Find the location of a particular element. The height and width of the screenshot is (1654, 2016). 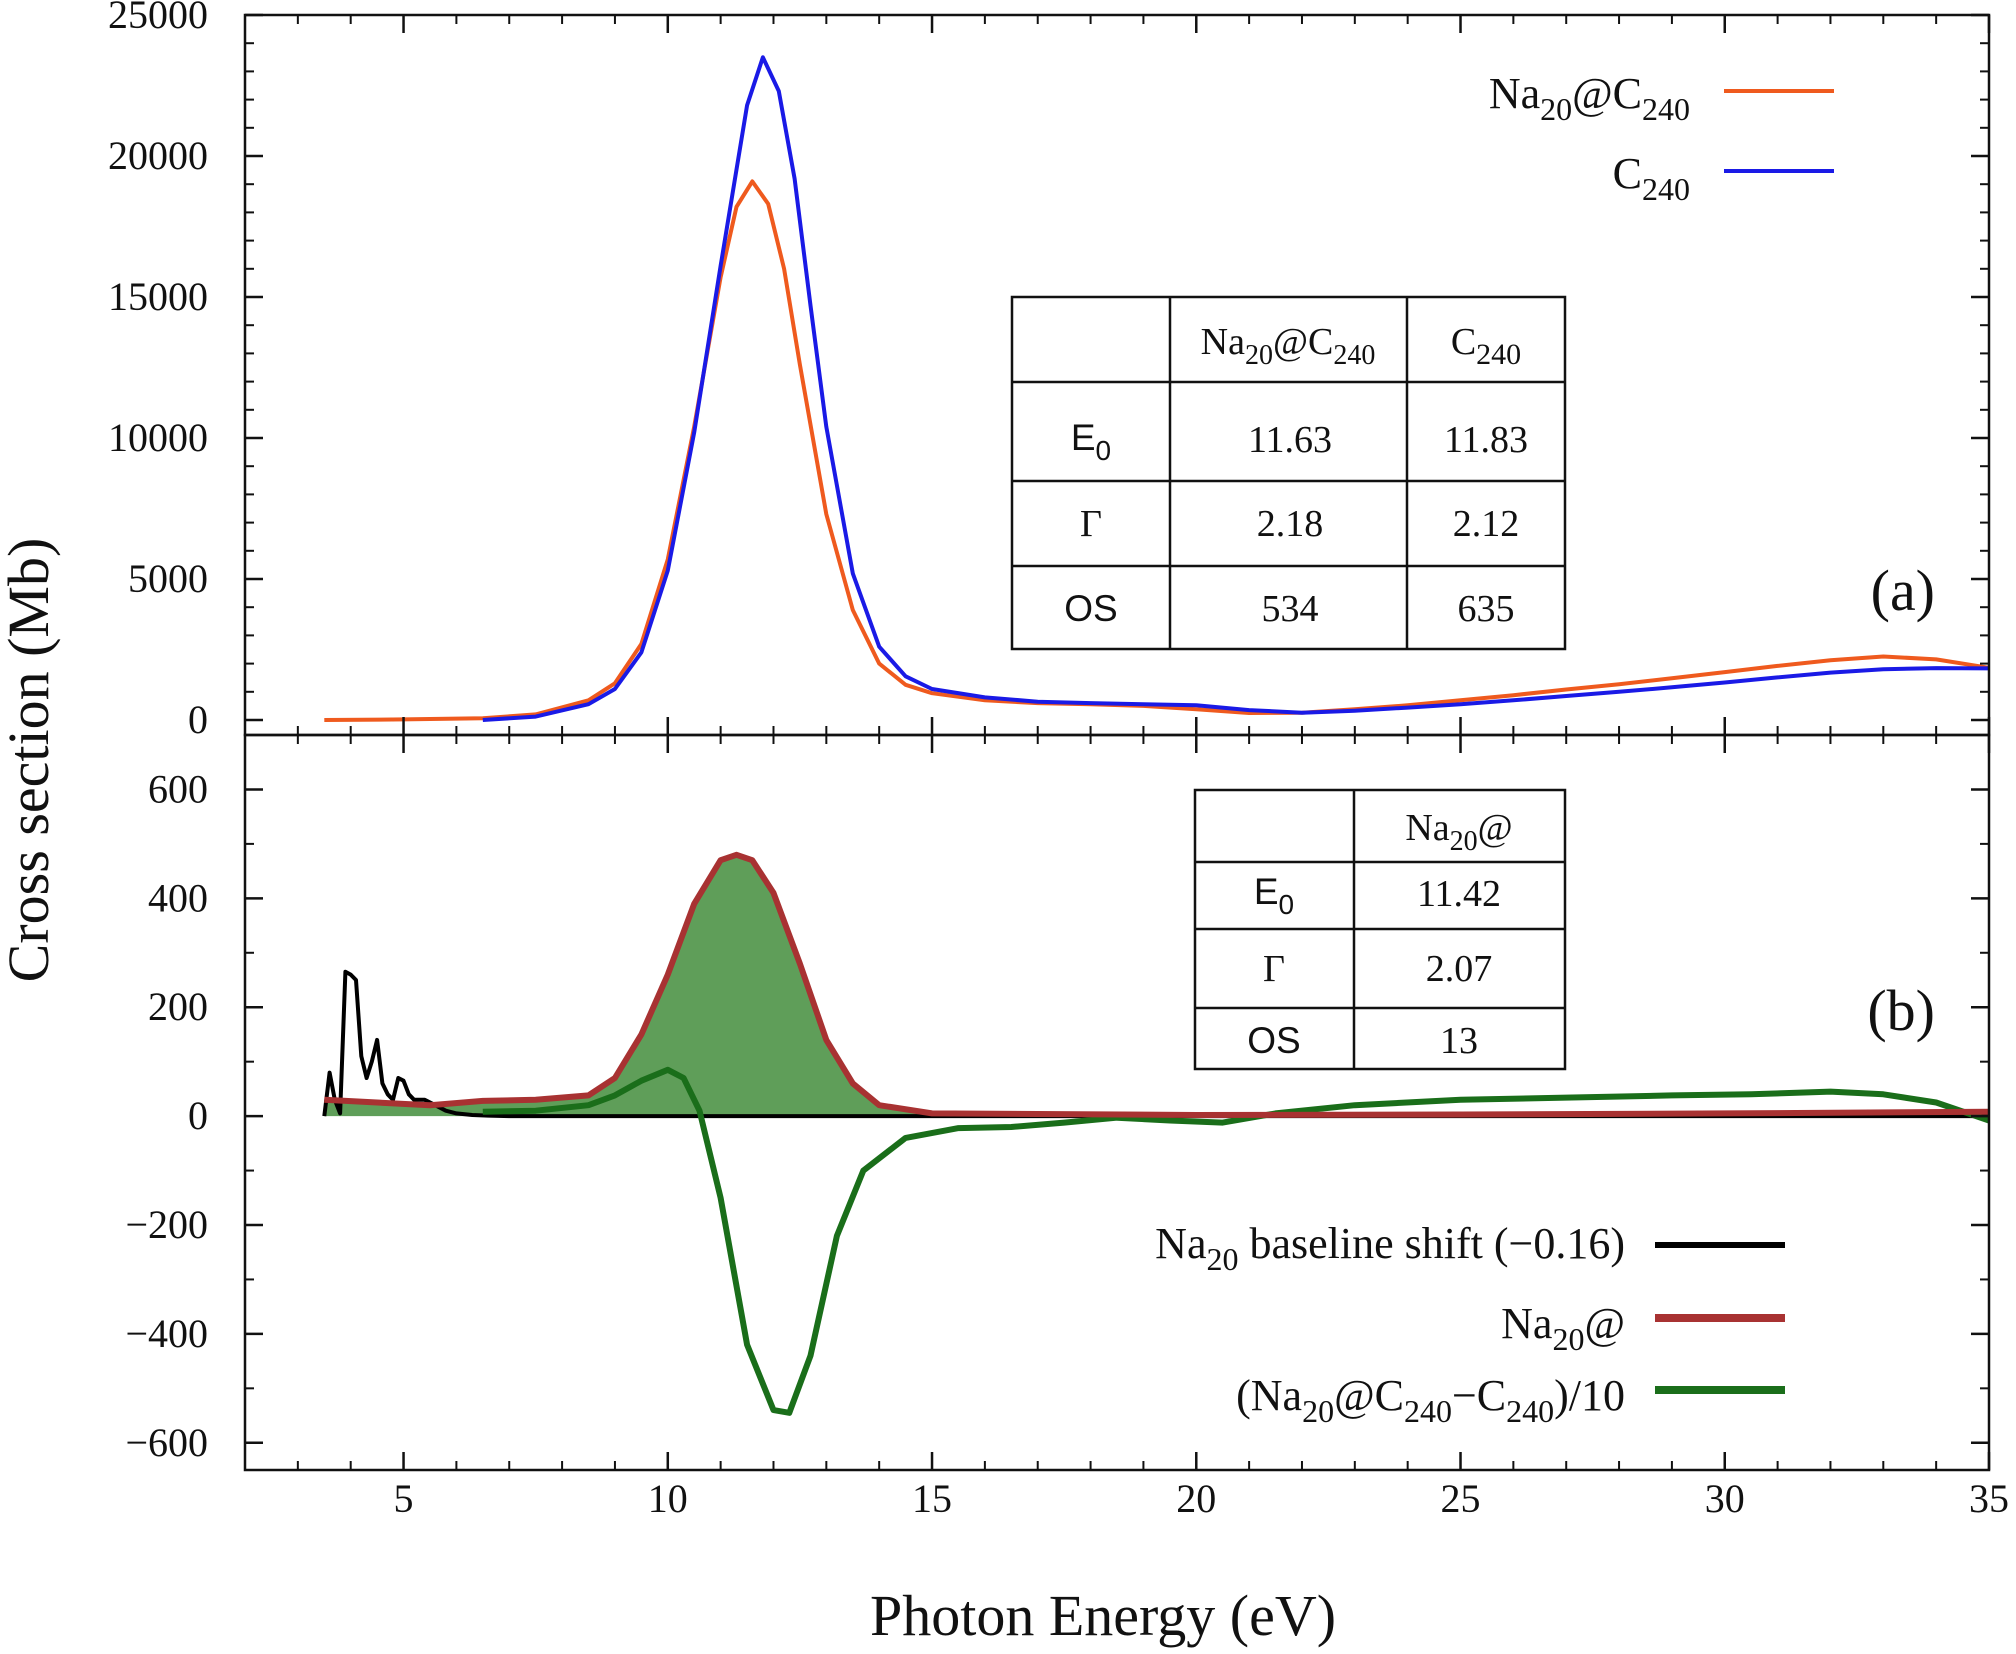

x-tick-label: 35 is located at coordinates (1989, 1498).